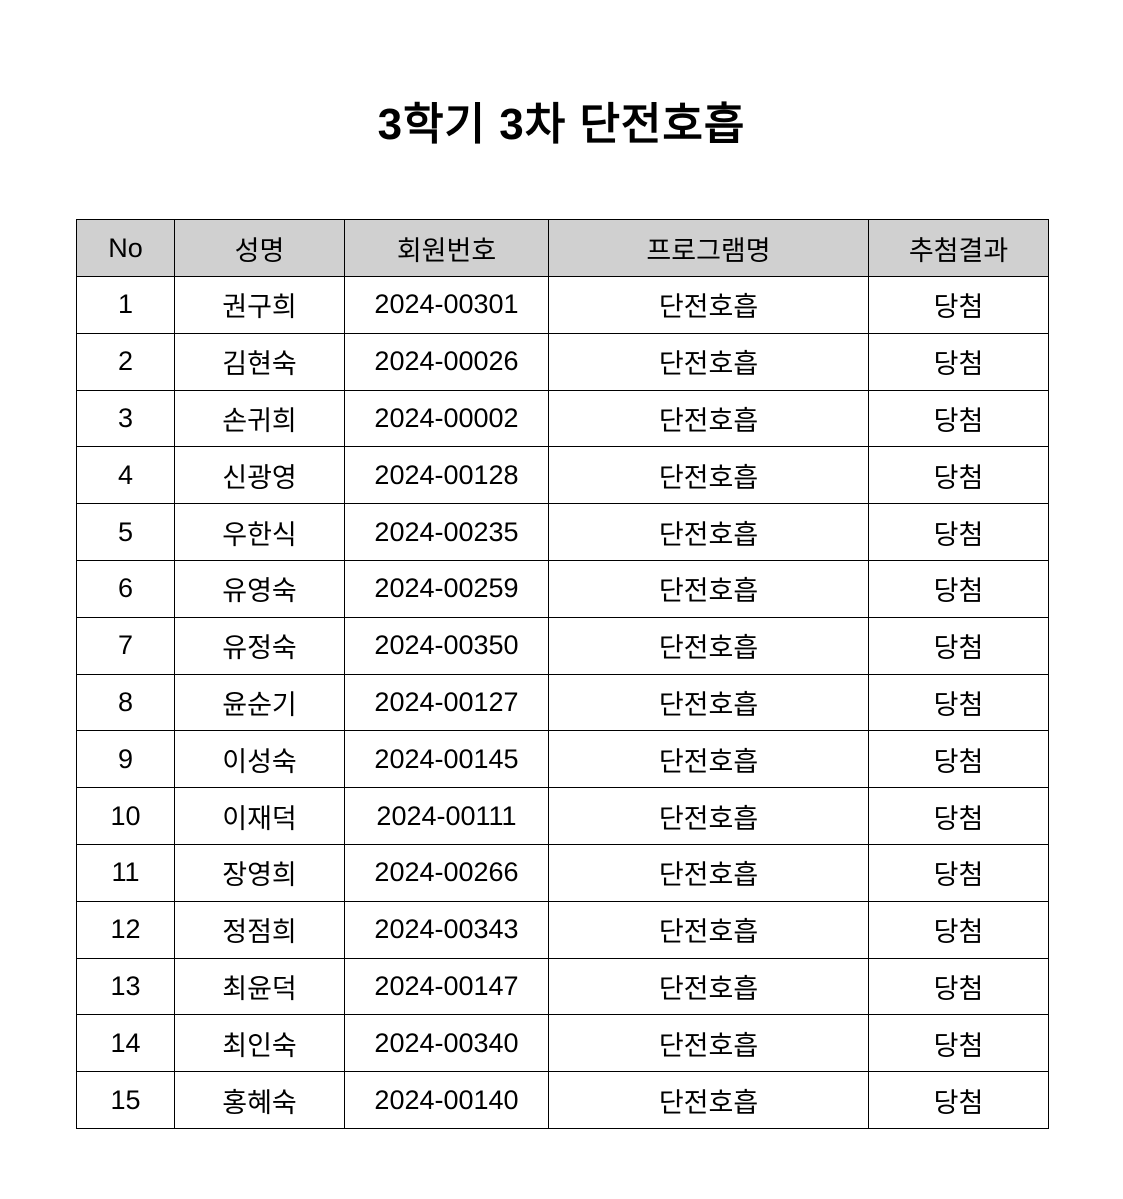  What do you see at coordinates (446, 759) in the screenshot?
I see `cell-col-member-id: 2024-00145` at bounding box center [446, 759].